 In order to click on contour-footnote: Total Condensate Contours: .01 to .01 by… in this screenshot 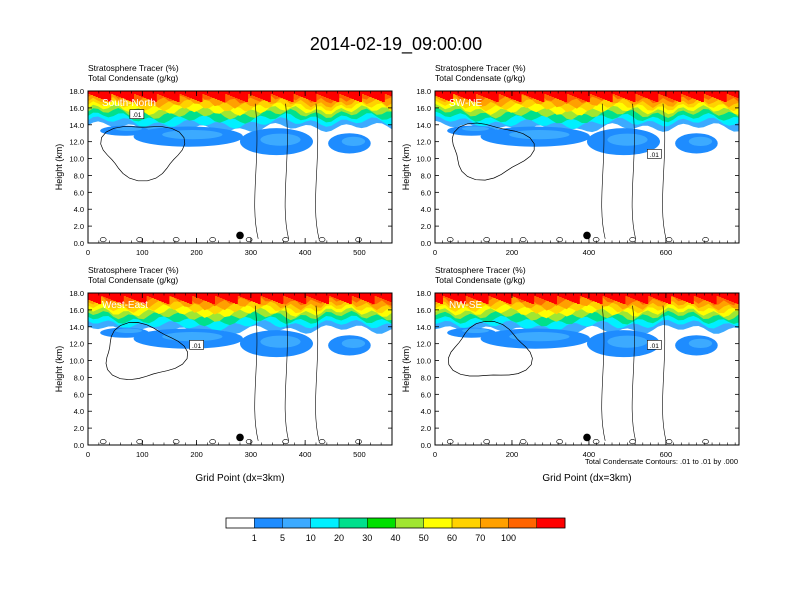, I will do `click(661, 461)`.